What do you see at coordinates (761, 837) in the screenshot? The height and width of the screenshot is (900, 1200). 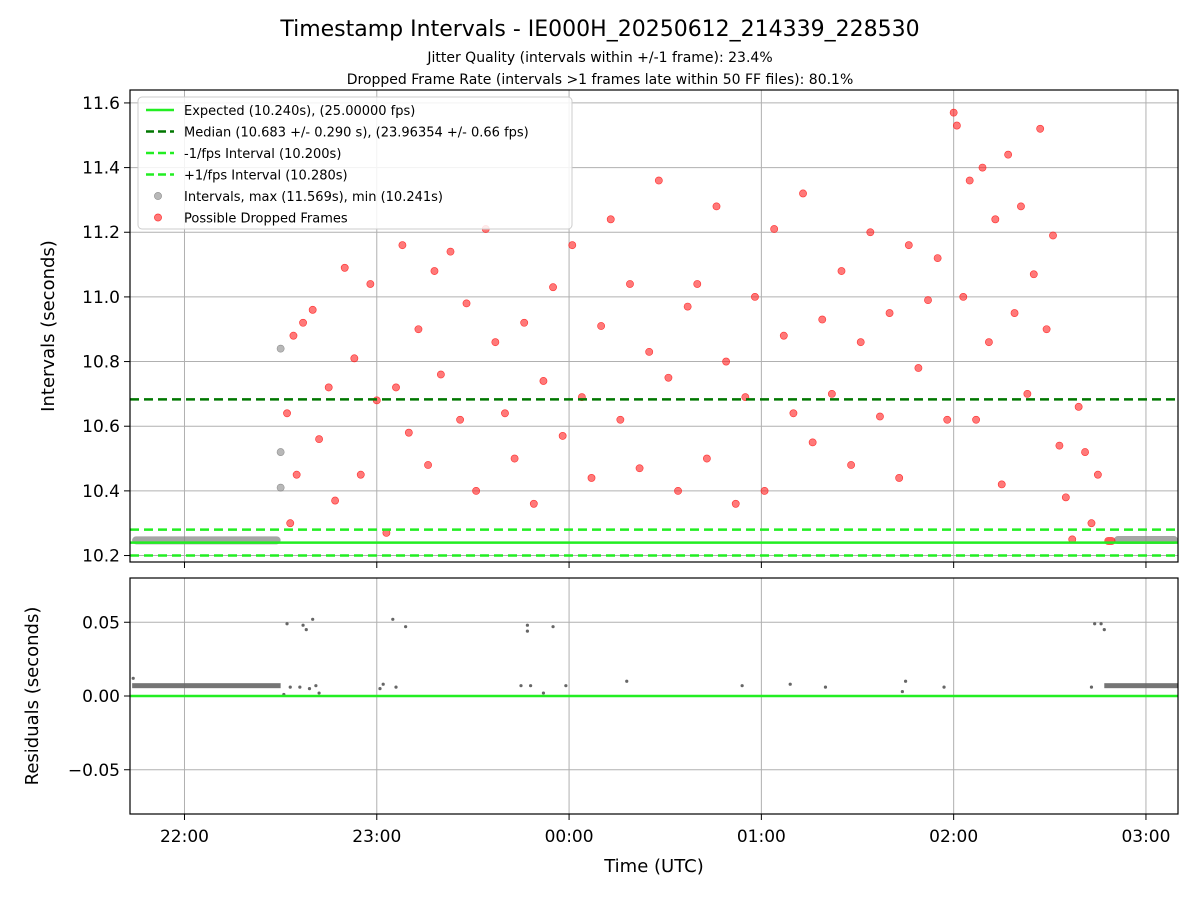 I see `x-tick-label: 01:00` at bounding box center [761, 837].